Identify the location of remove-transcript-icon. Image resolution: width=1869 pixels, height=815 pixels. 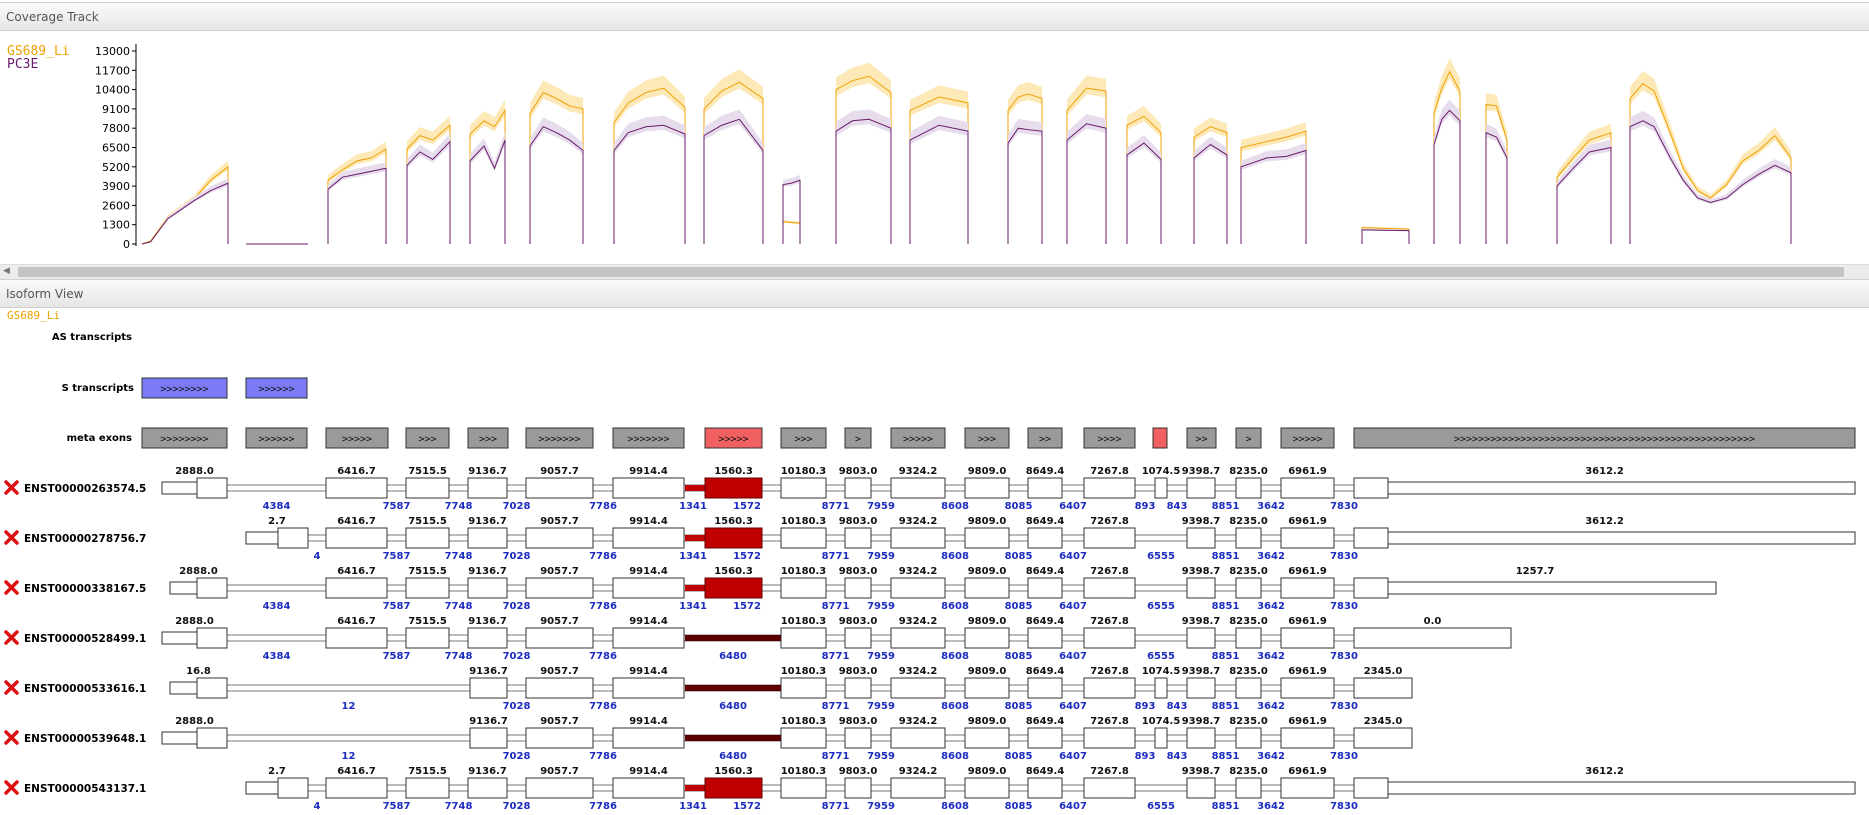
(11, 587).